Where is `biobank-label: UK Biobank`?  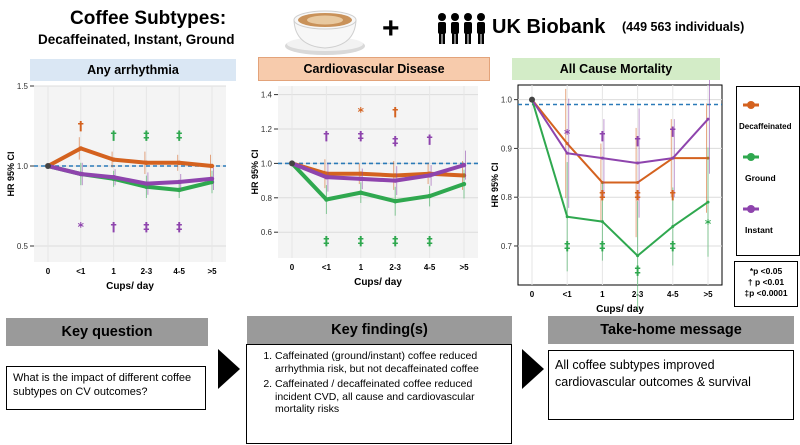 biobank-label: UK Biobank is located at coordinates (549, 27).